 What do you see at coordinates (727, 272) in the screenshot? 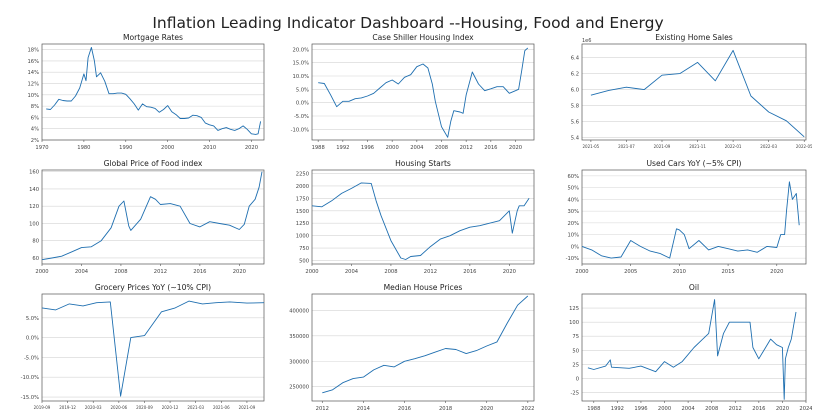
I see `used-cars-xtick-label: 2015` at bounding box center [727, 272].